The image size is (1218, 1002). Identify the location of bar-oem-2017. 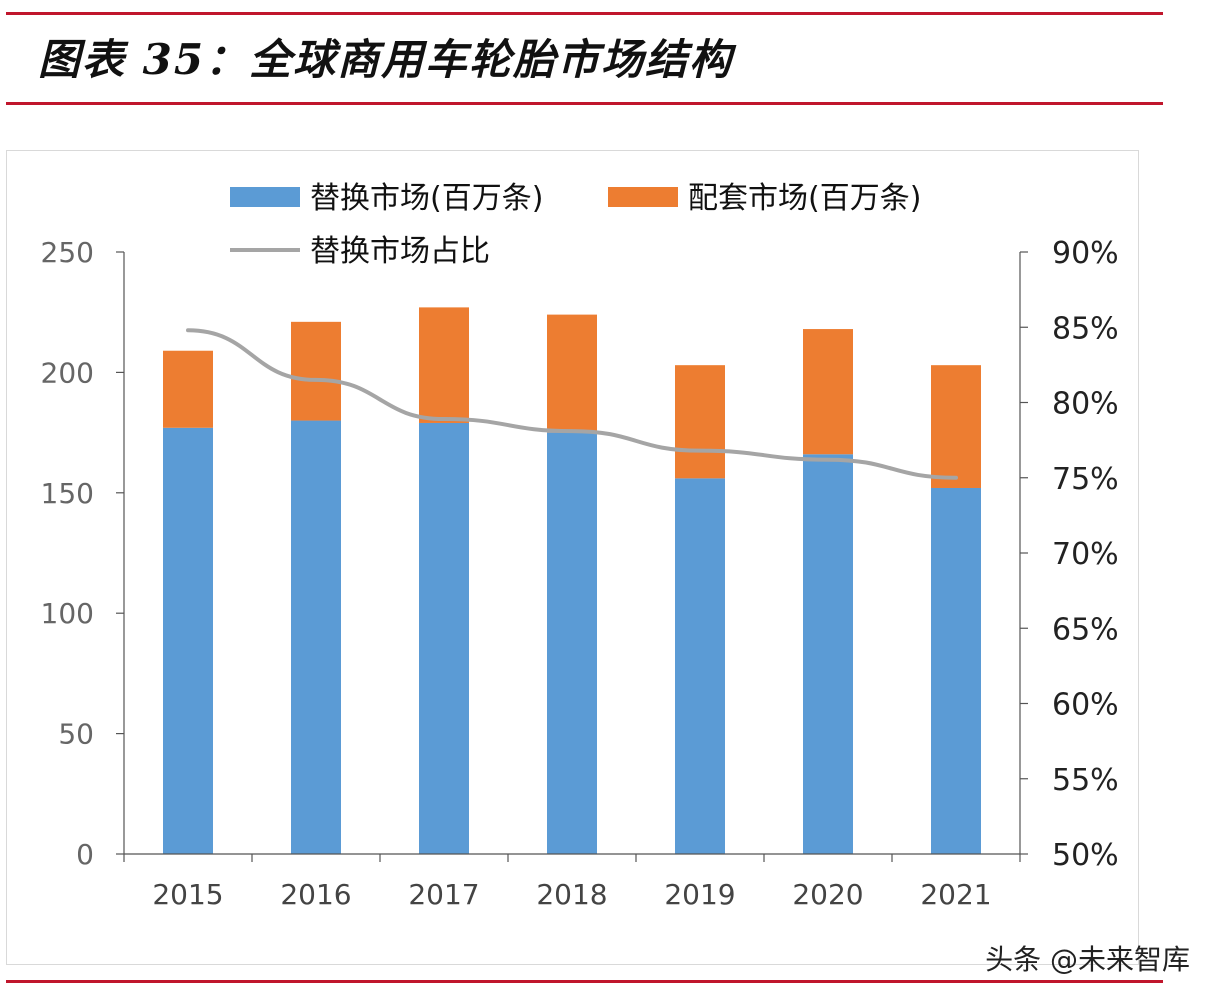
(444, 365).